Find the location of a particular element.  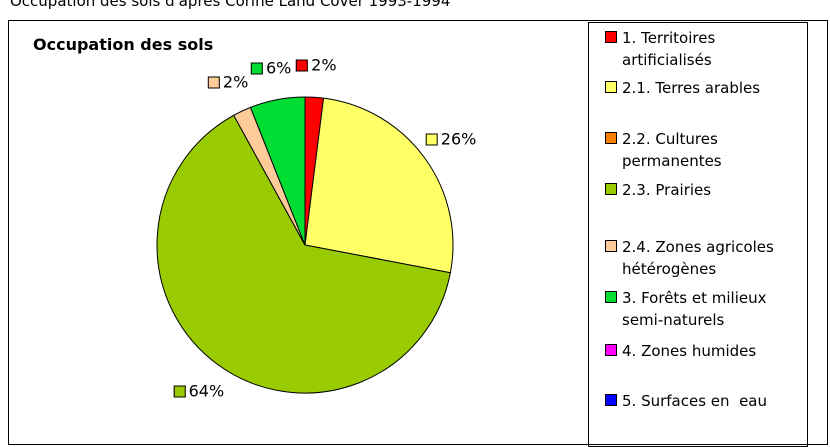

legend-text: 5. Surfaces en eau is located at coordinates (695, 401).